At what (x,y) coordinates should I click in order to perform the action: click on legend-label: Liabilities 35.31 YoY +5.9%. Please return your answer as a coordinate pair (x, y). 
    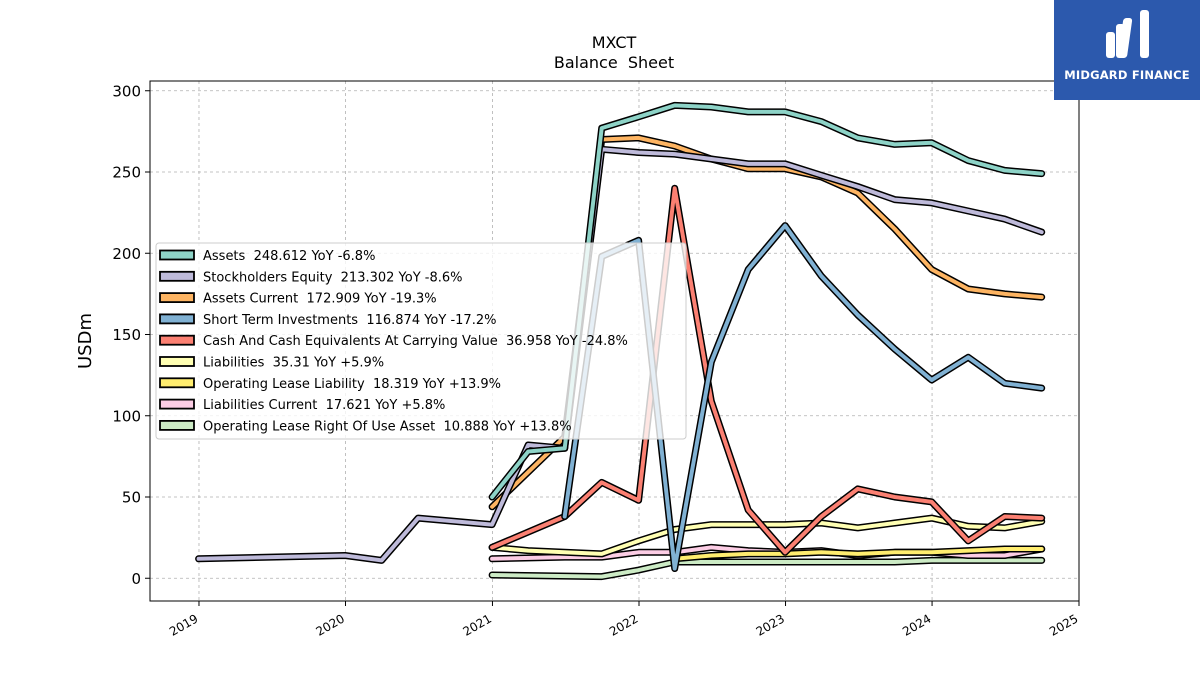
    Looking at the image, I should click on (293, 363).